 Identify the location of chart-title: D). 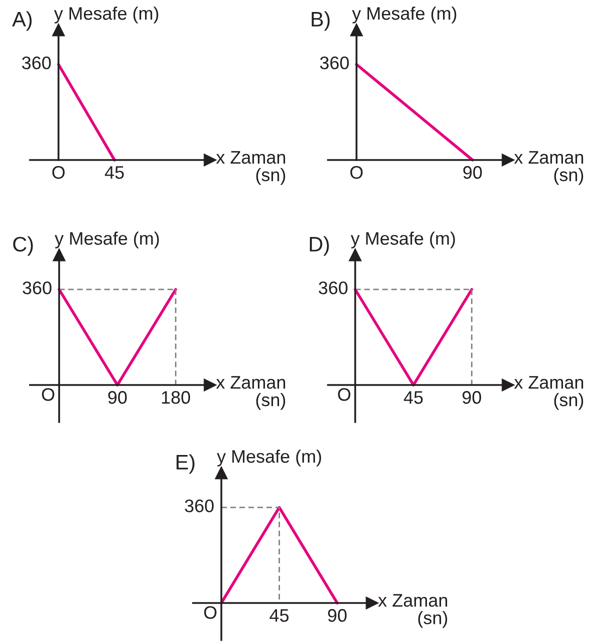
(319, 246).